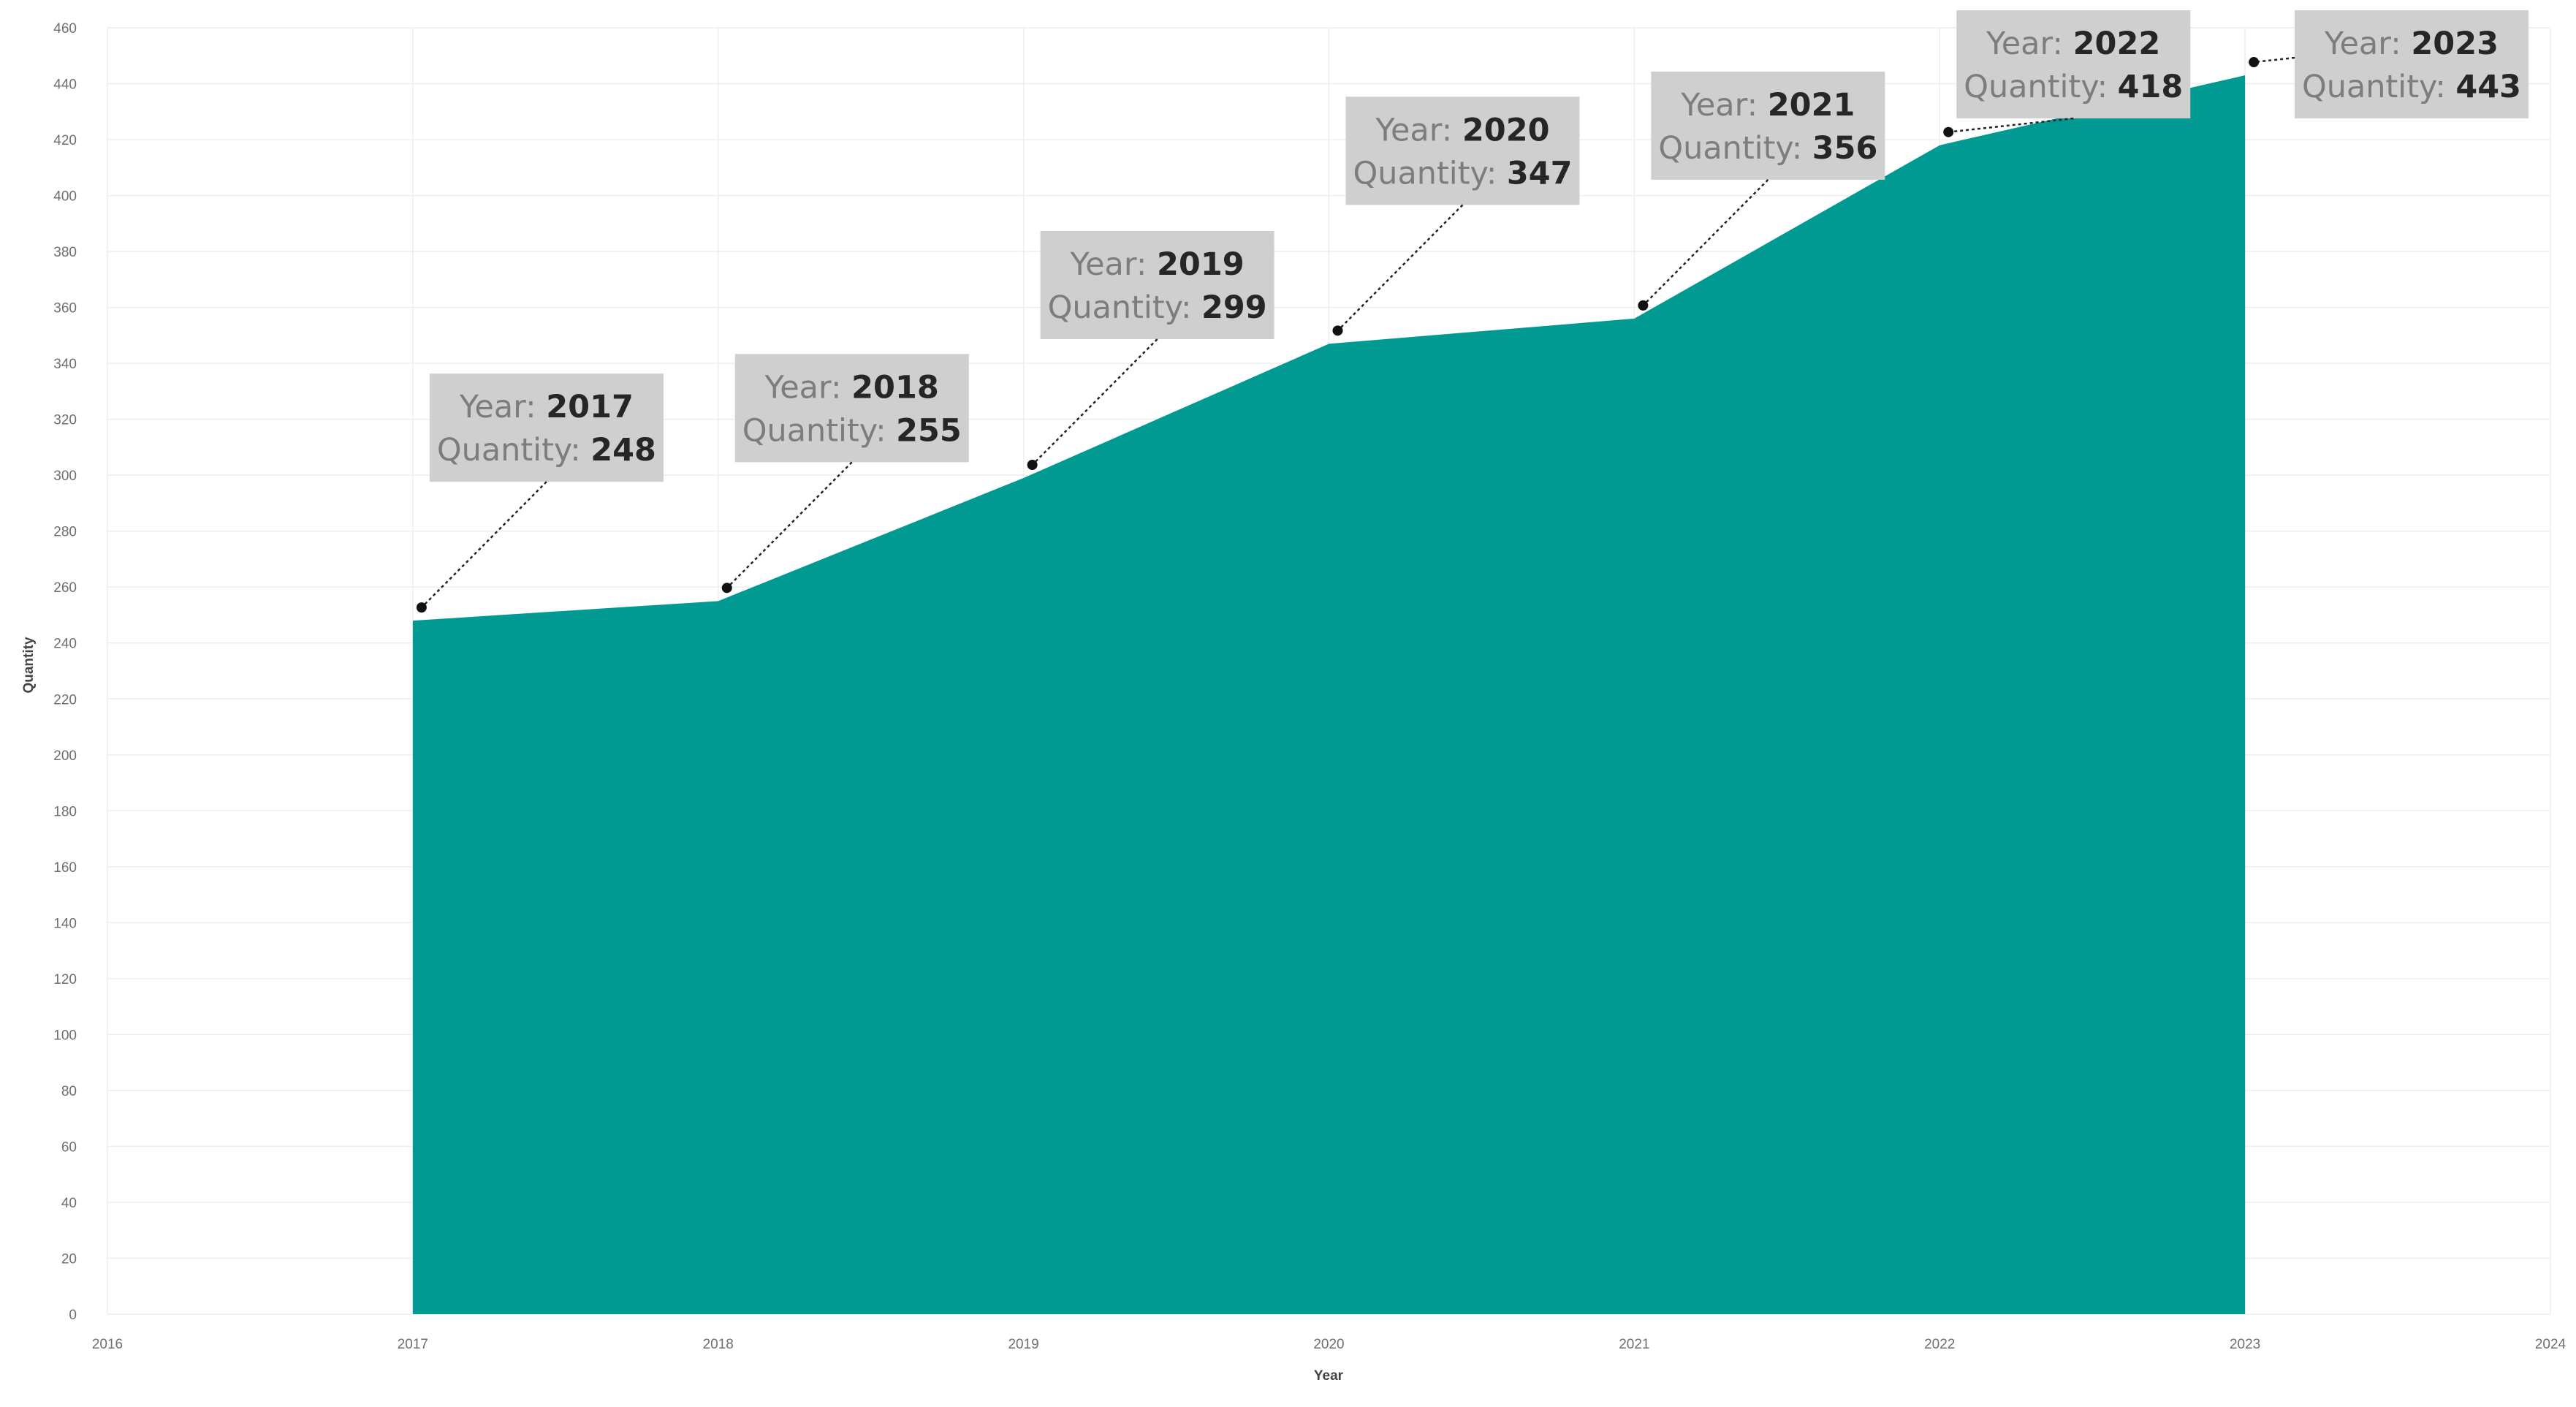  Describe the element at coordinates (29, 665) in the screenshot. I see `y-axis-title: Quantity` at that location.